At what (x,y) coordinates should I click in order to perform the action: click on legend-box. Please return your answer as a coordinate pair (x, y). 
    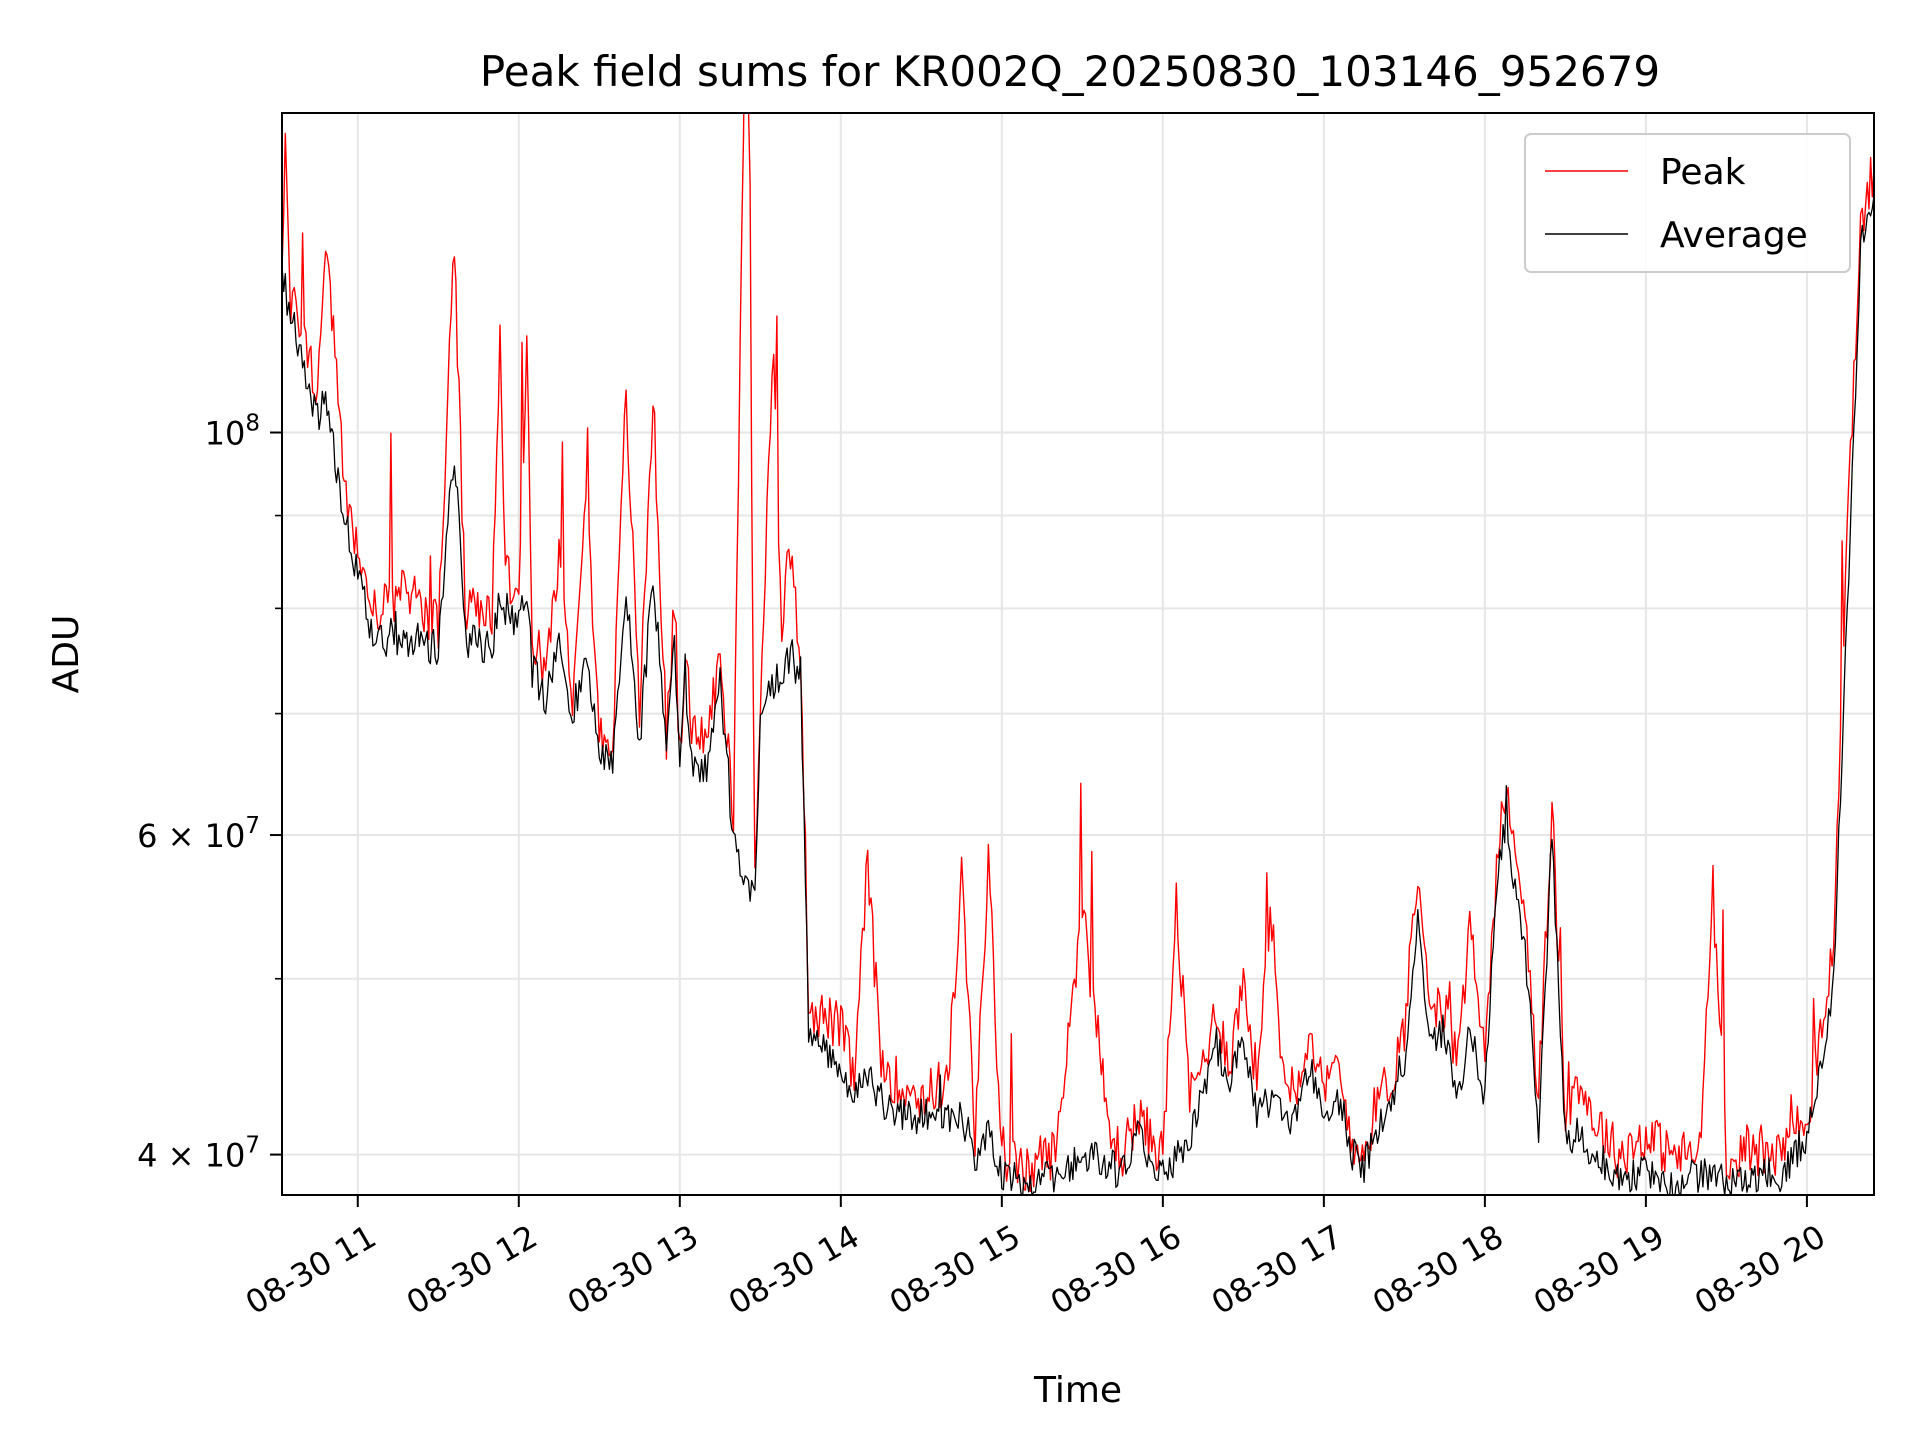
    Looking at the image, I should click on (1687, 203).